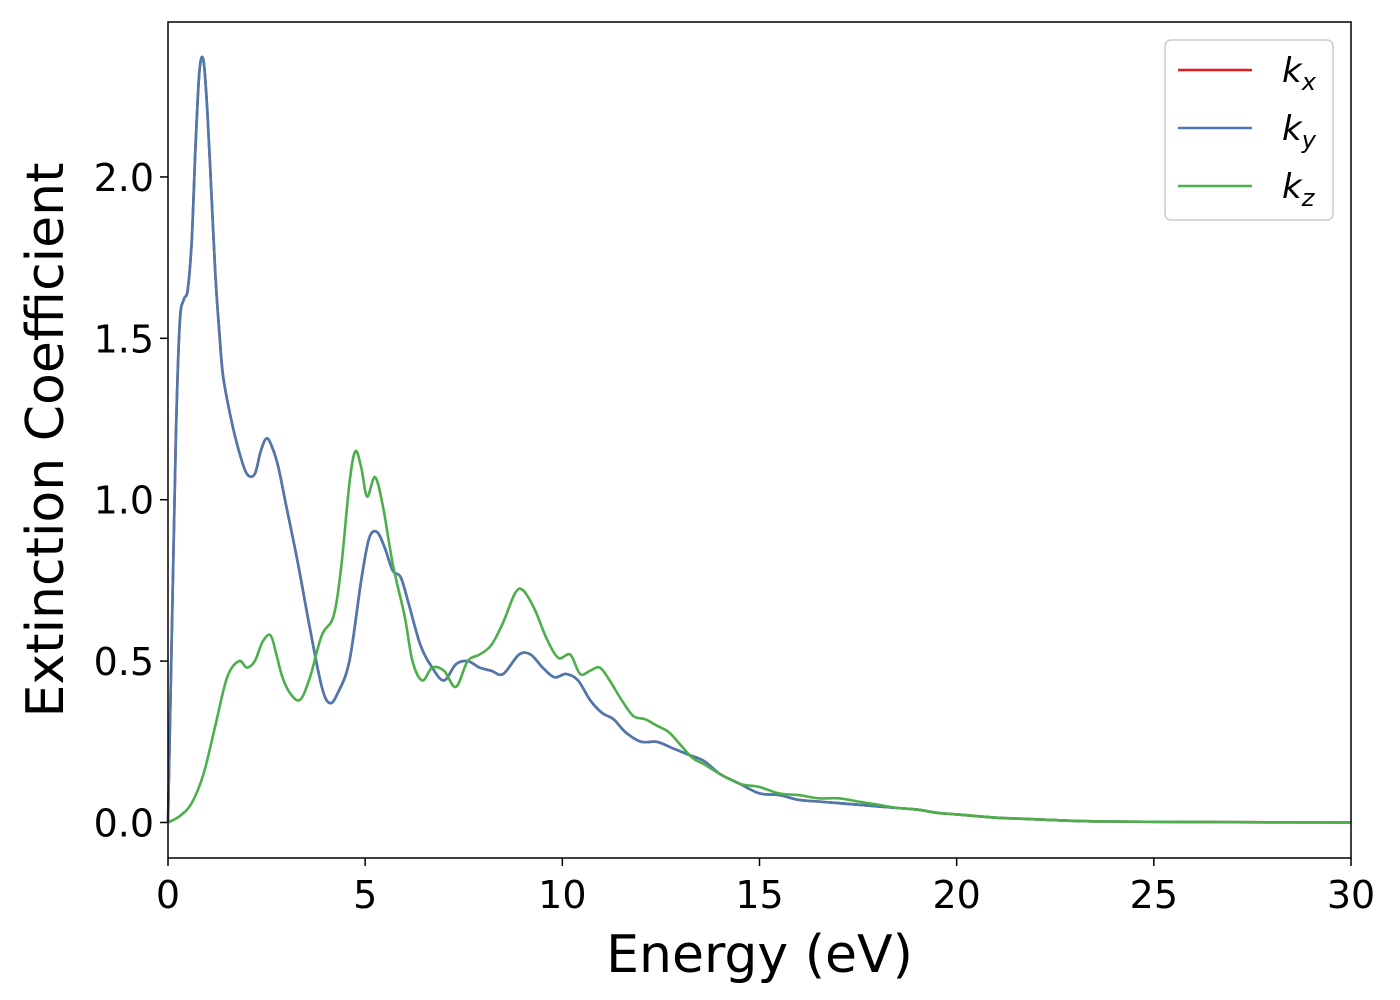  I want to click on x-axis-label: Energy (eV), so click(759, 955).